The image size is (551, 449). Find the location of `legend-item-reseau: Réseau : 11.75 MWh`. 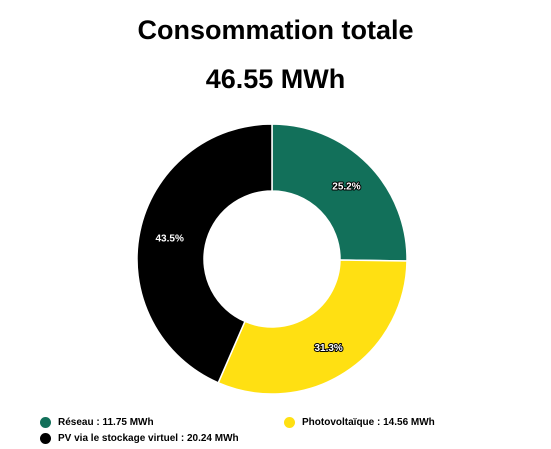

legend-item-reseau: Réseau : 11.75 MWh is located at coordinates (97, 422).